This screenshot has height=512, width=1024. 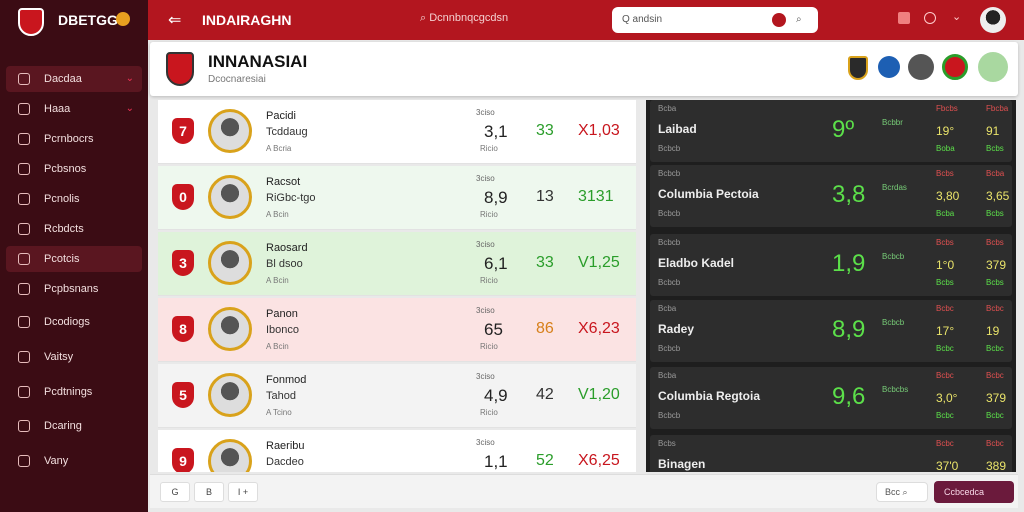 I want to click on score-value: 9,6, so click(x=849, y=396).